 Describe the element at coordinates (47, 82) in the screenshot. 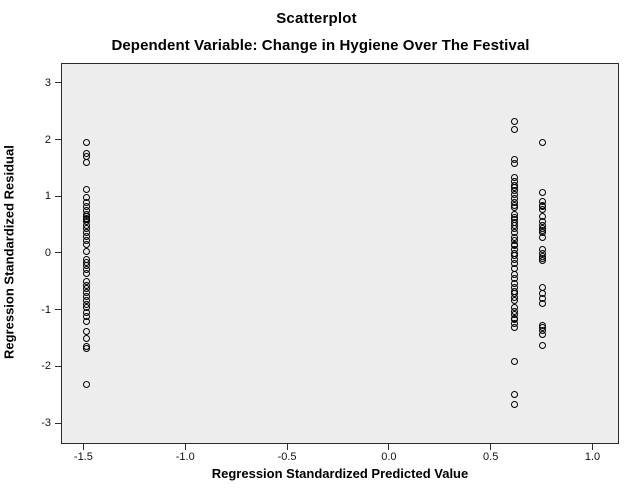

I see `y-tick-label: 3` at that location.